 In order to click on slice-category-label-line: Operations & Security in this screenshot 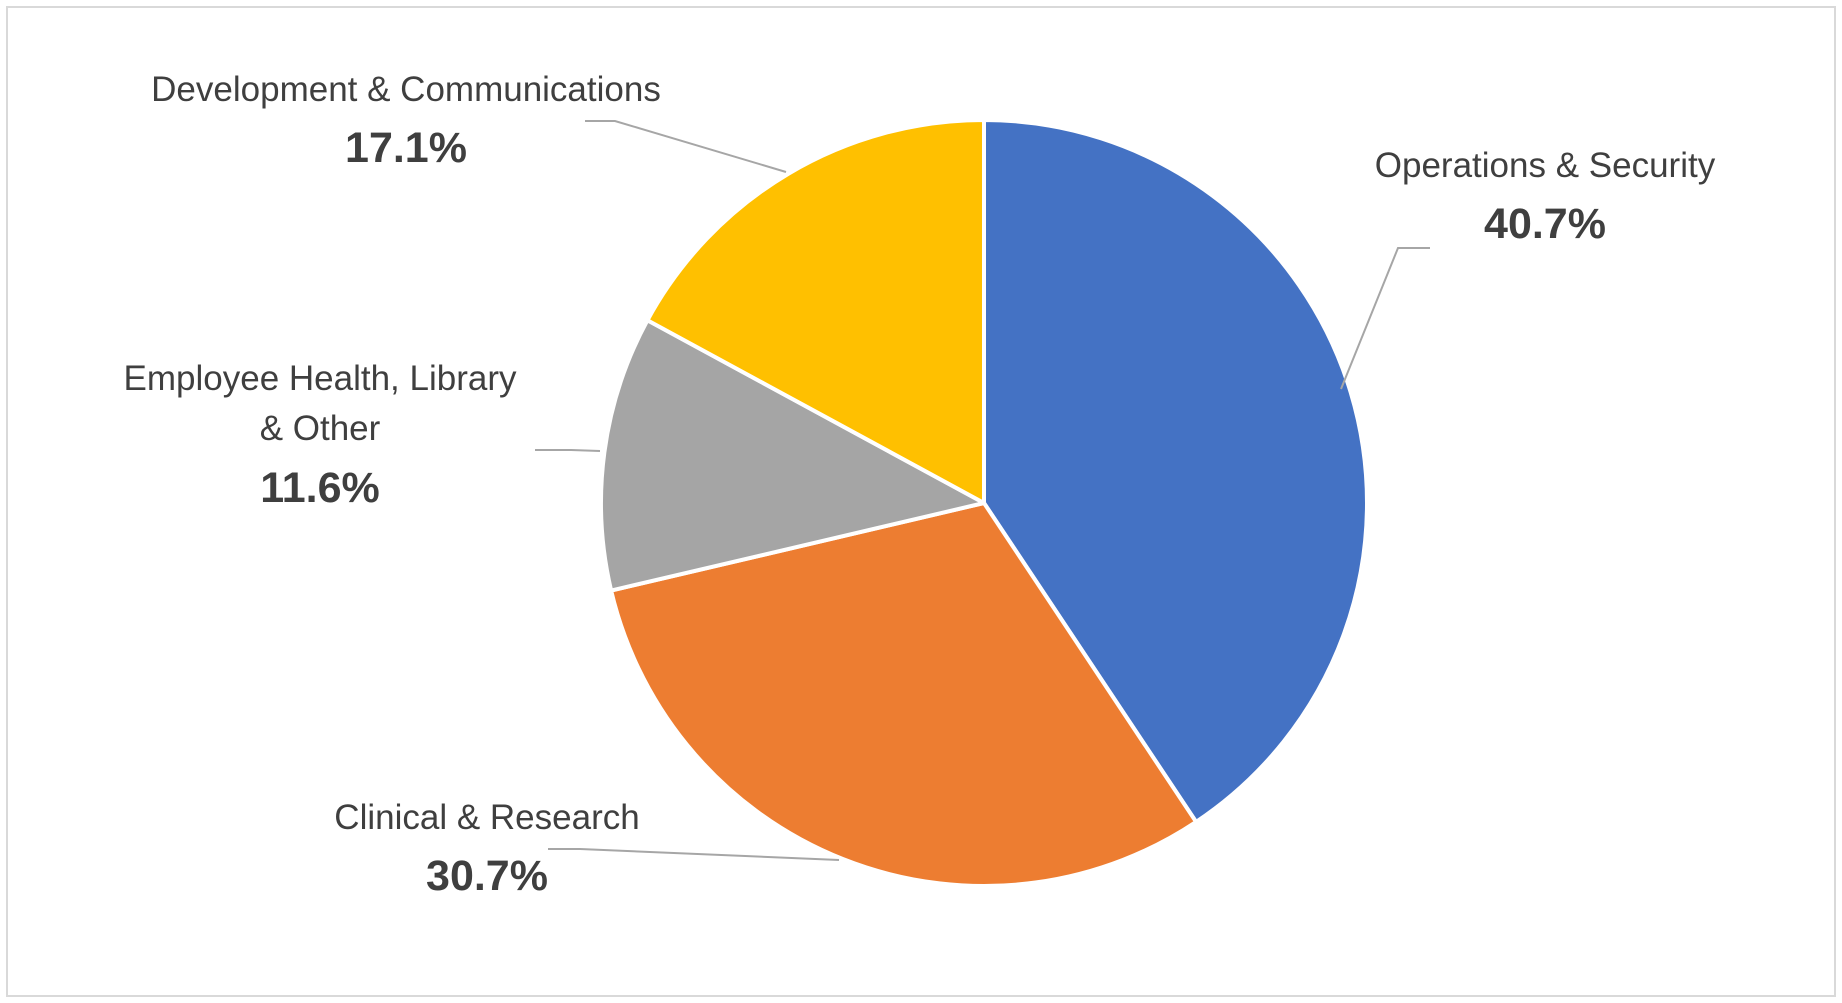, I will do `click(1545, 165)`.